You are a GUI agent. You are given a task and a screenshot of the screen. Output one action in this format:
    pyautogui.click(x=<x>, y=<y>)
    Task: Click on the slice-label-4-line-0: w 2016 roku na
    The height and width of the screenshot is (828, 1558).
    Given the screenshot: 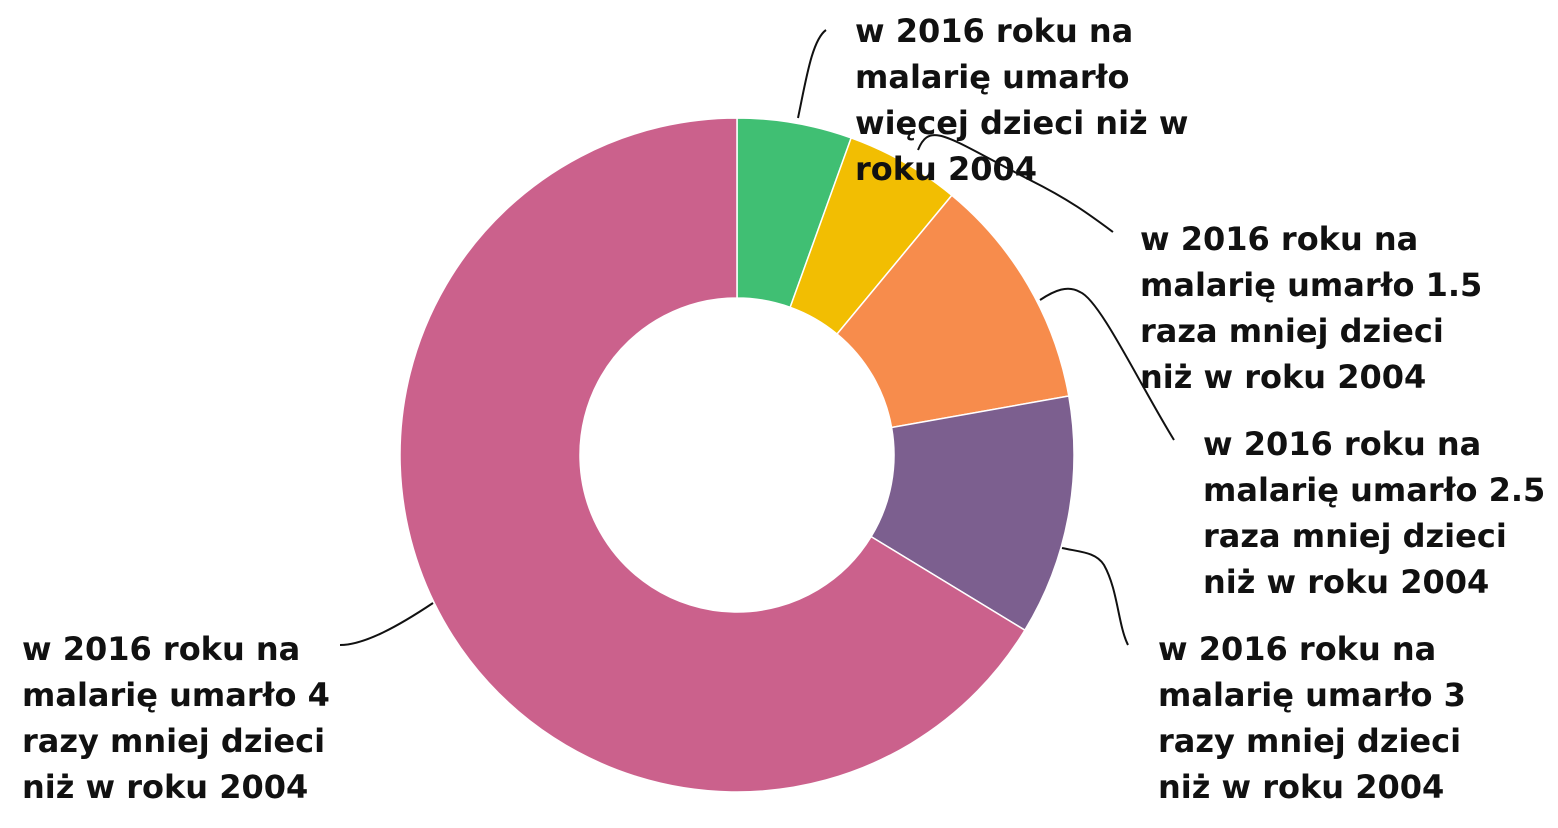 What is the action you would take?
    pyautogui.click(x=161, y=649)
    